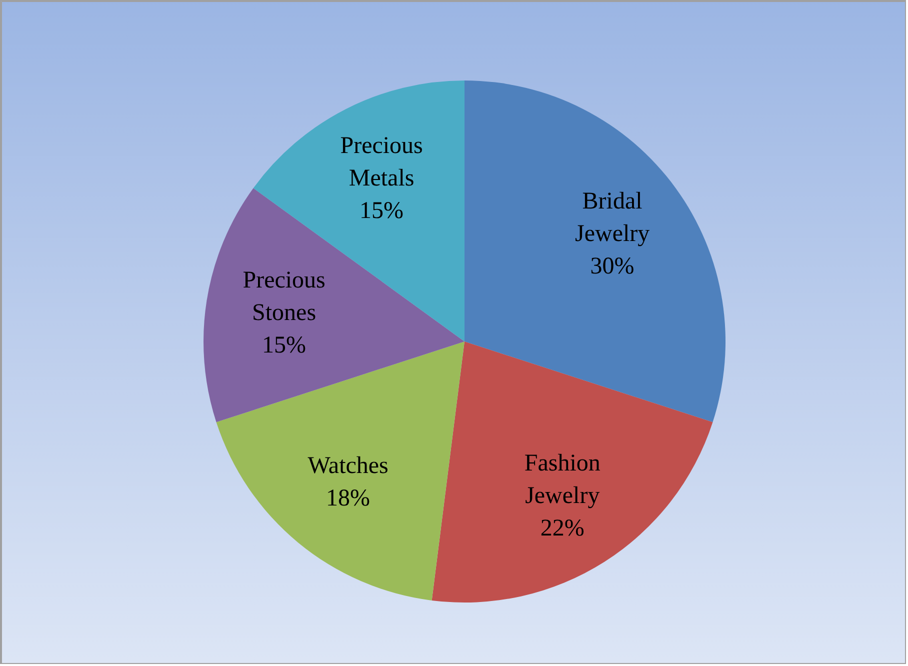 The image size is (908, 666). I want to click on slice-label: Precious Stones, so click(284, 296).